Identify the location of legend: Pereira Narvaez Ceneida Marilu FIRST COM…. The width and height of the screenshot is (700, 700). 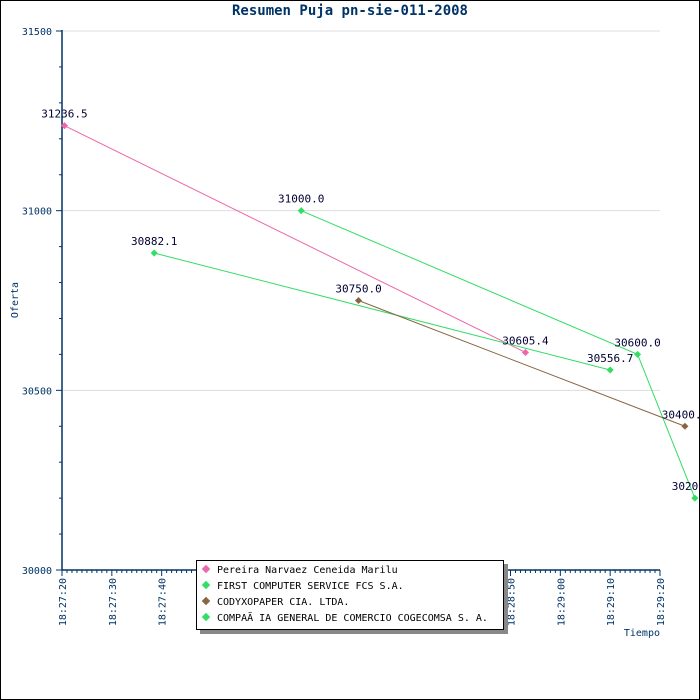
(350, 595).